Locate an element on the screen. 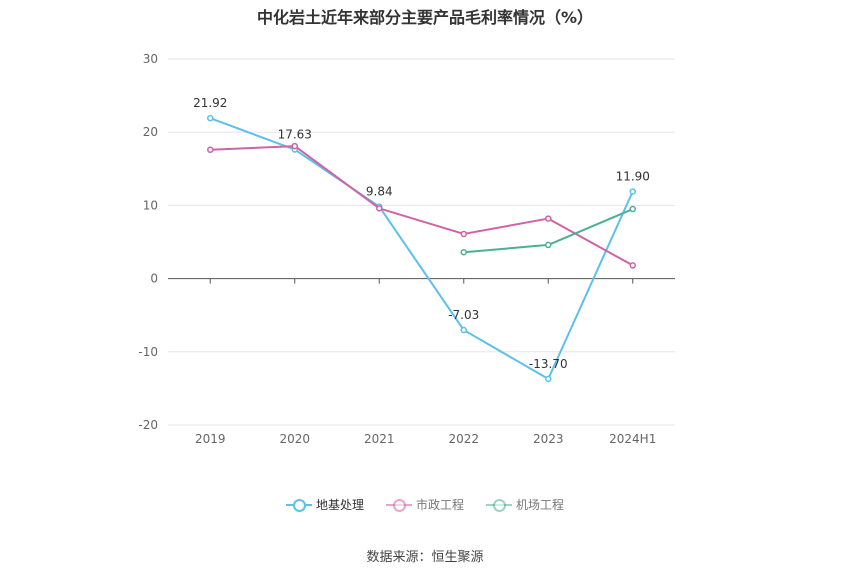  chart-title: 中化岩土近年来部分主要产品毛利率情况（%） is located at coordinates (425, 17).